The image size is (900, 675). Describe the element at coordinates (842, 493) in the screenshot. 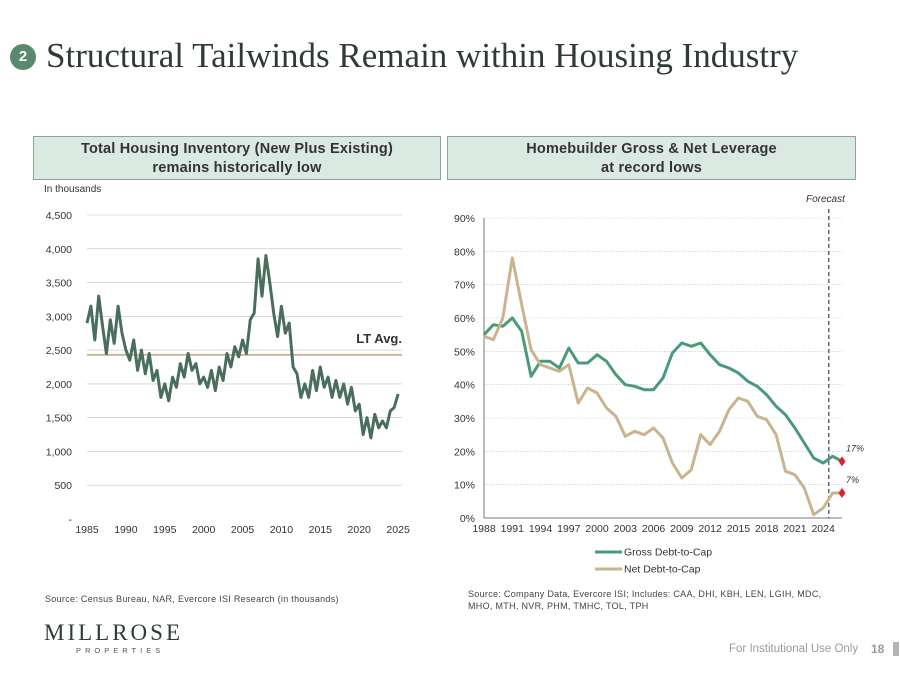

I see `net-forecast-marker` at that location.